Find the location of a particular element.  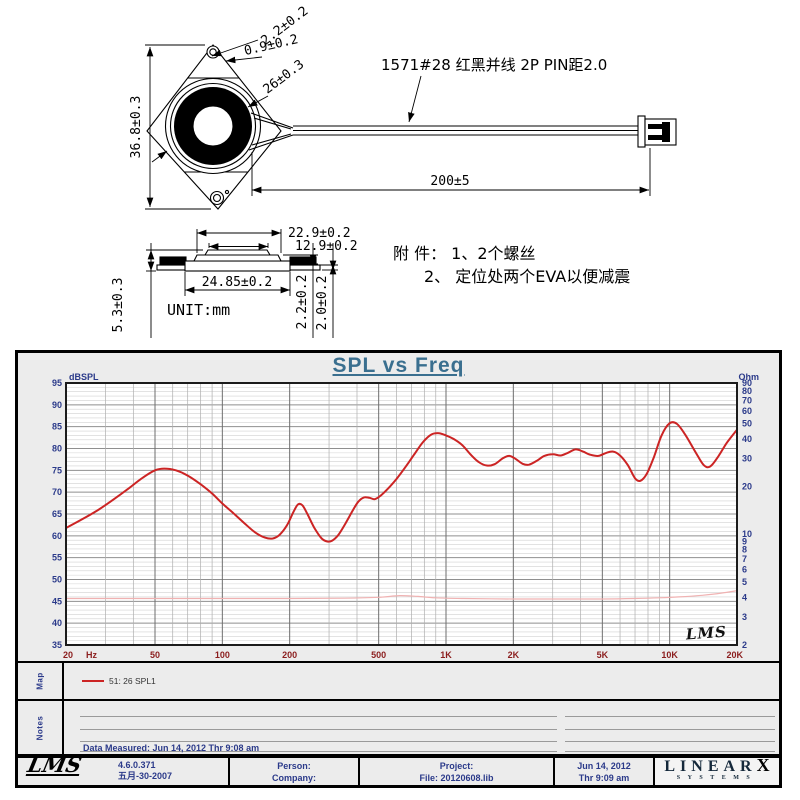

footer-project-cell: Project: File: 20120608.lib is located at coordinates (457, 771).